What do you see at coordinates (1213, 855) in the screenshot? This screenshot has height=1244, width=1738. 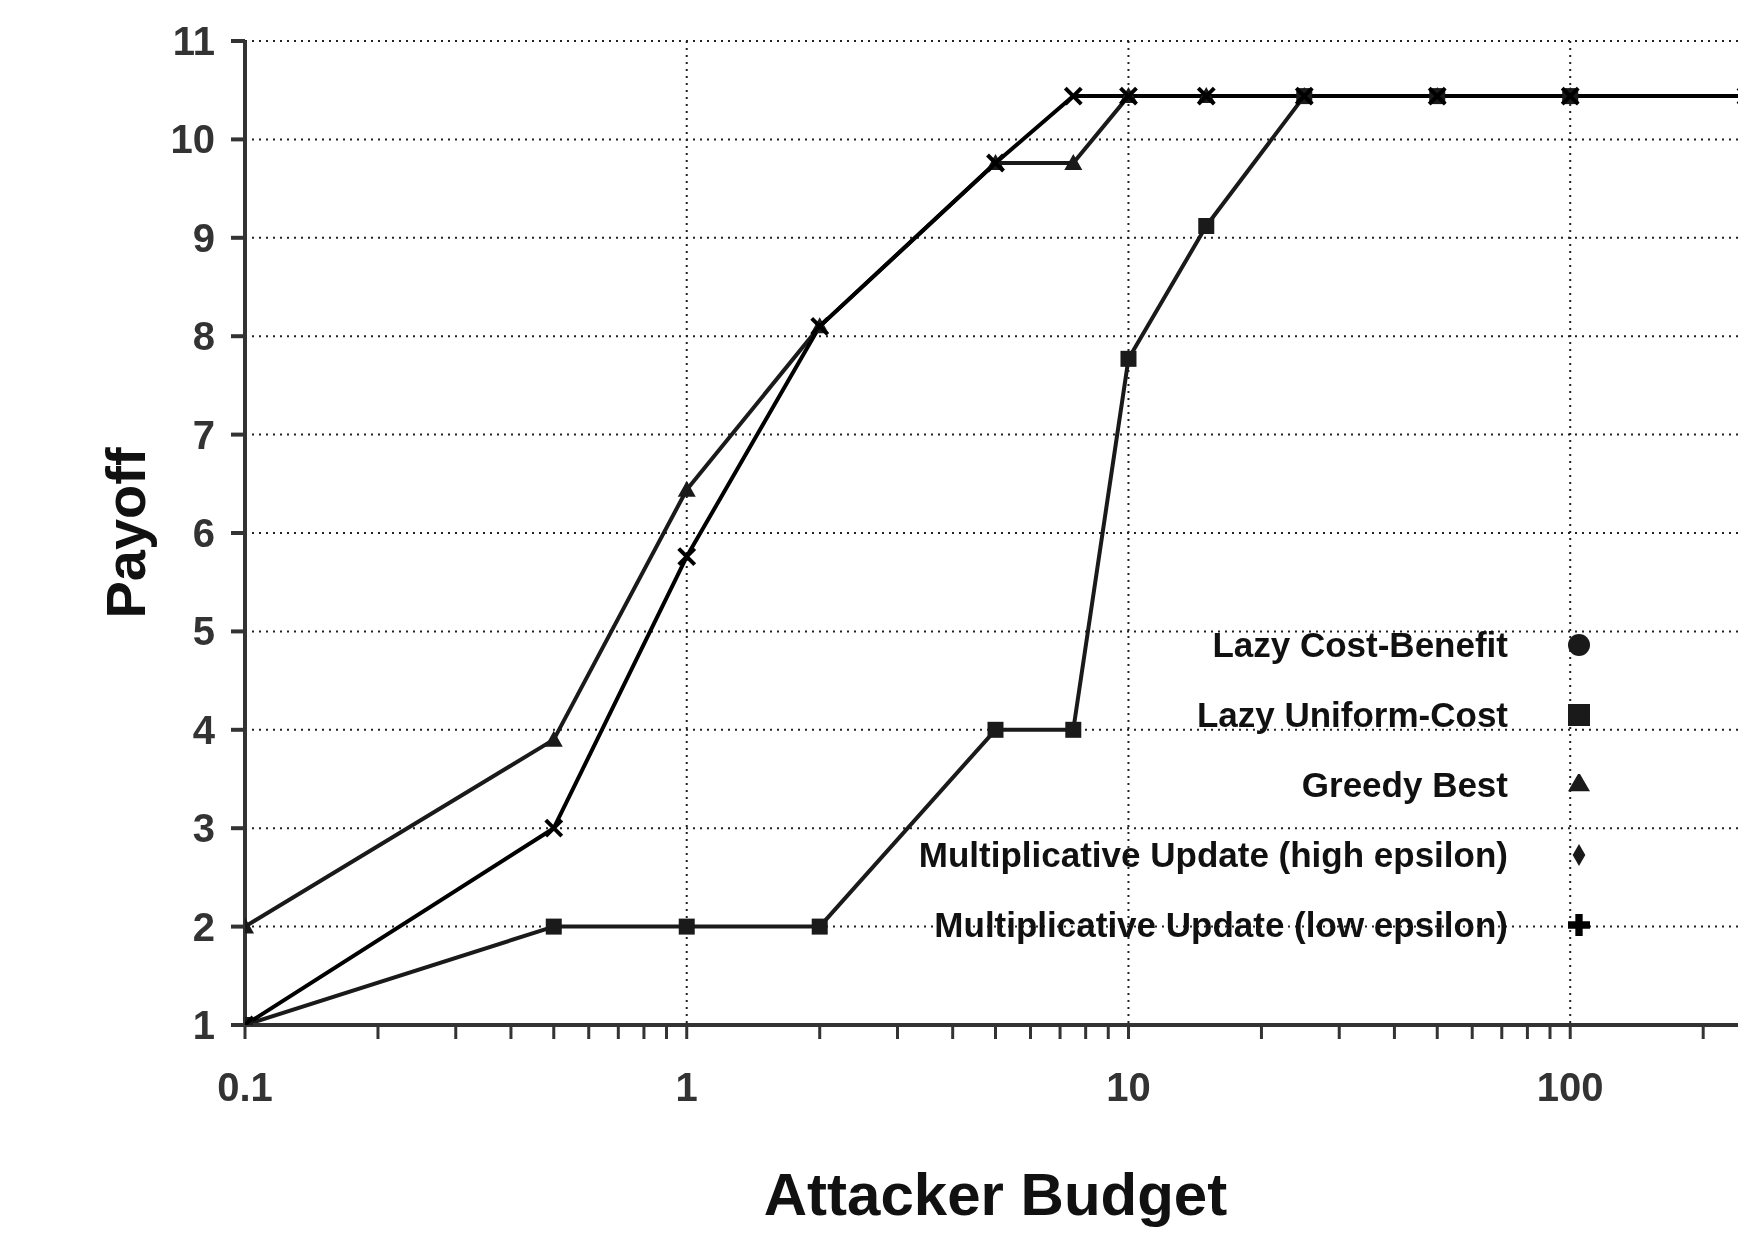 I see `legend-label: Multiplicative Update (high epsilon)` at bounding box center [1213, 855].